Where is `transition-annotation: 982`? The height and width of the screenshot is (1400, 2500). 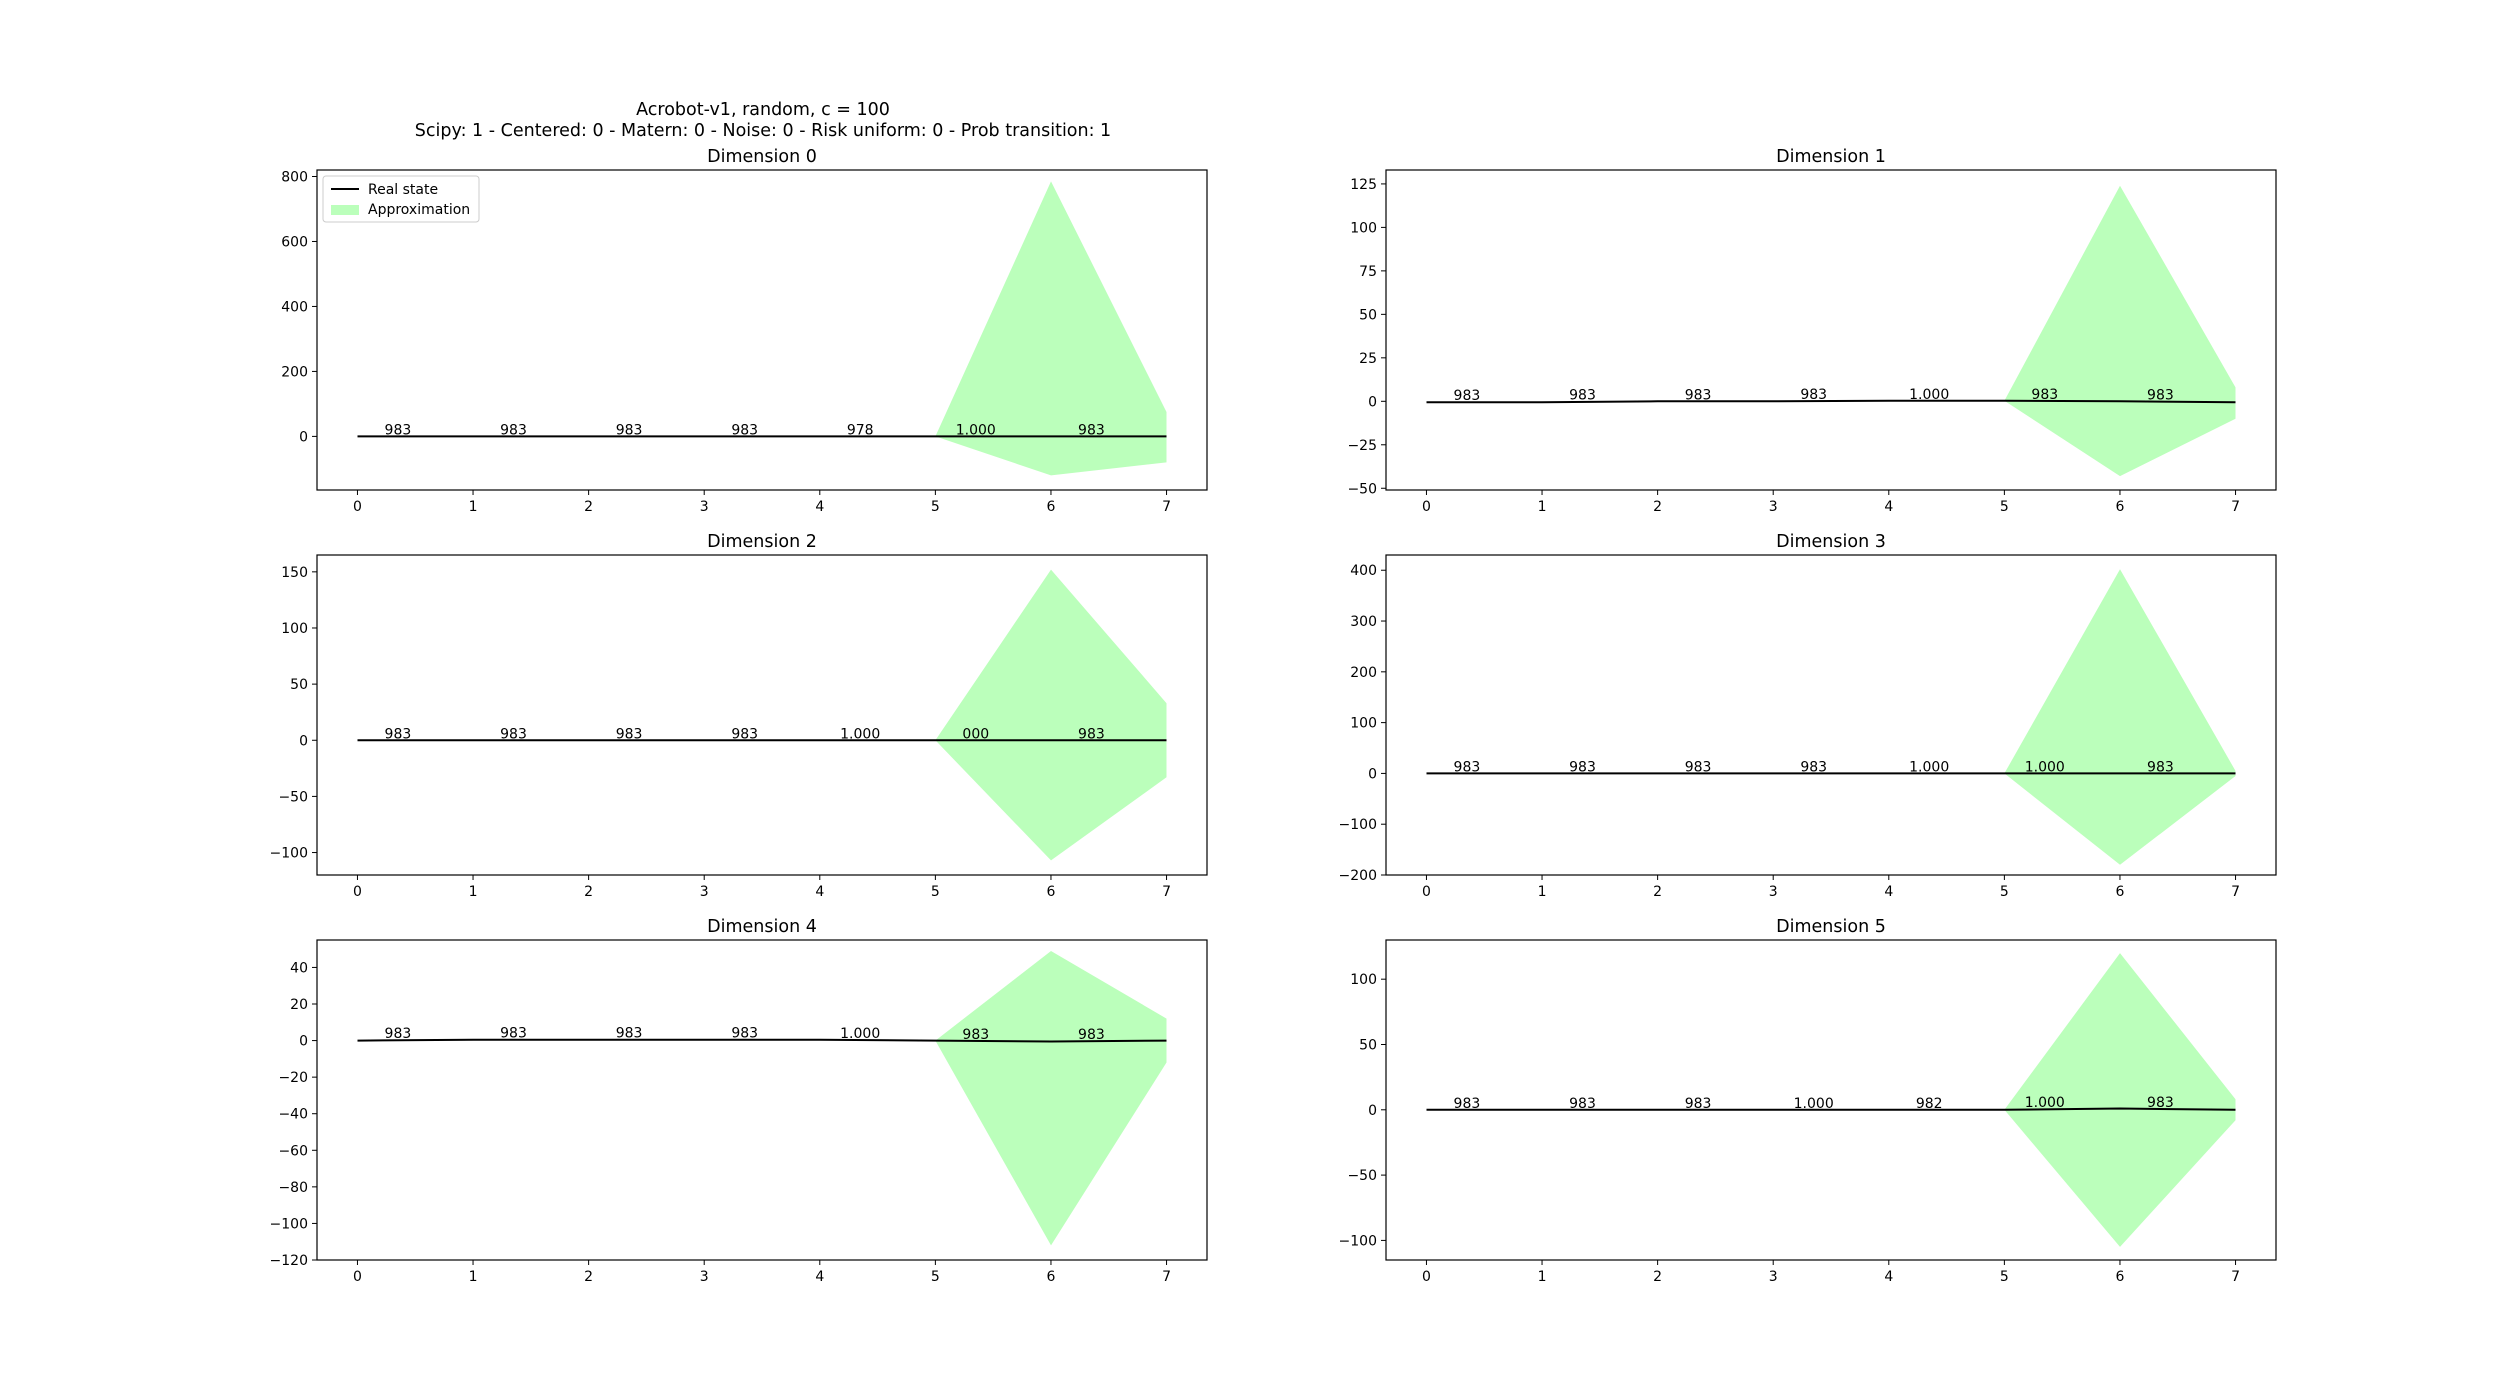 transition-annotation: 982 is located at coordinates (1929, 1104).